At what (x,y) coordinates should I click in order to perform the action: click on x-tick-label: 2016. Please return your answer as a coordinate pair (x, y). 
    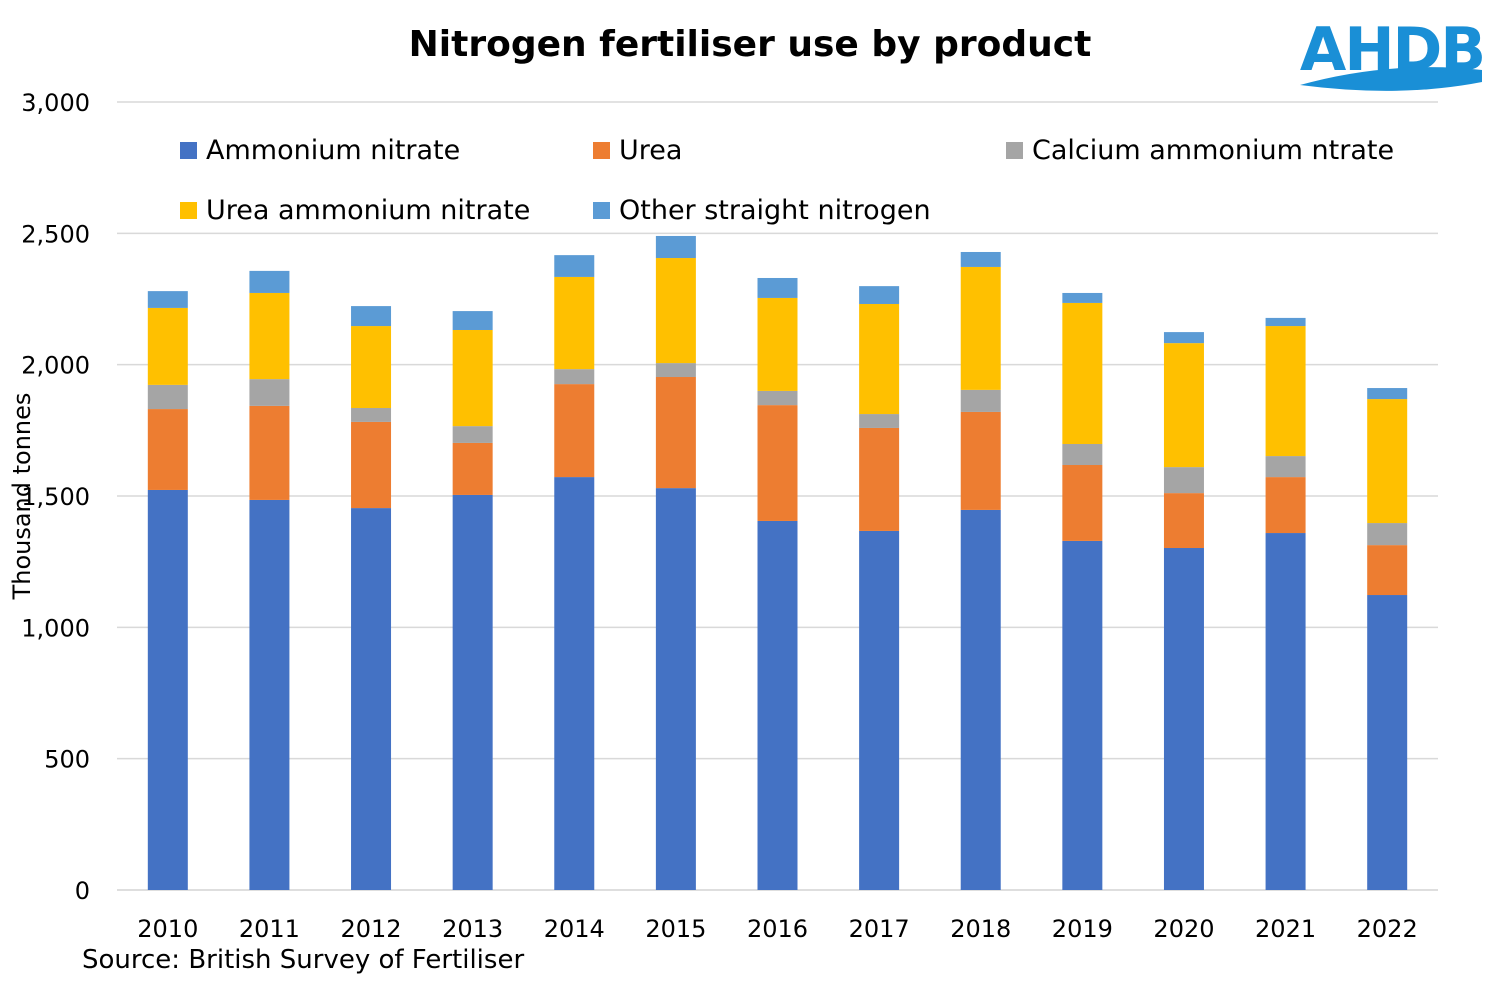
    Looking at the image, I should click on (777, 929).